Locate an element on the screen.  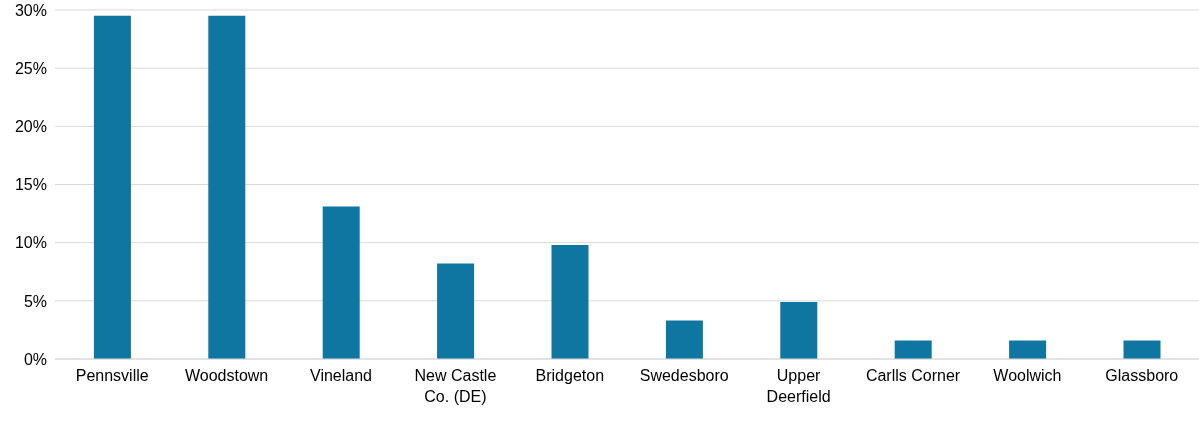
x-tick-label: Vineland is located at coordinates (341, 375).